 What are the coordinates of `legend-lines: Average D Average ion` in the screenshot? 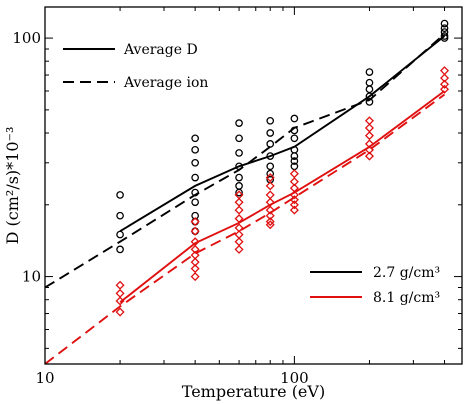 It's located at (135, 66).